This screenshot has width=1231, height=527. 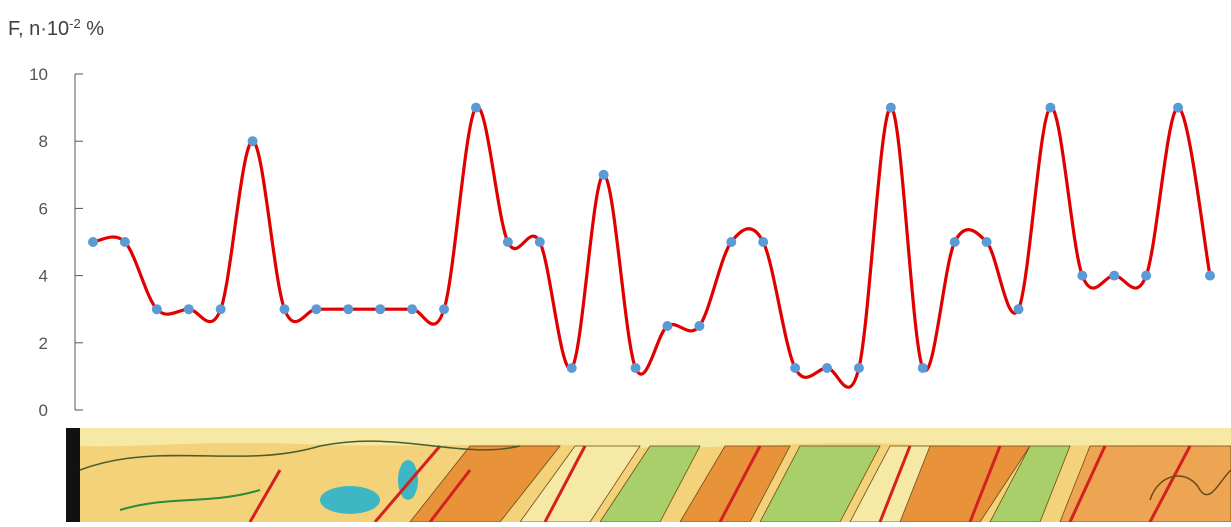 What do you see at coordinates (300, 455) in the screenshot?
I see `geo-contact-line` at bounding box center [300, 455].